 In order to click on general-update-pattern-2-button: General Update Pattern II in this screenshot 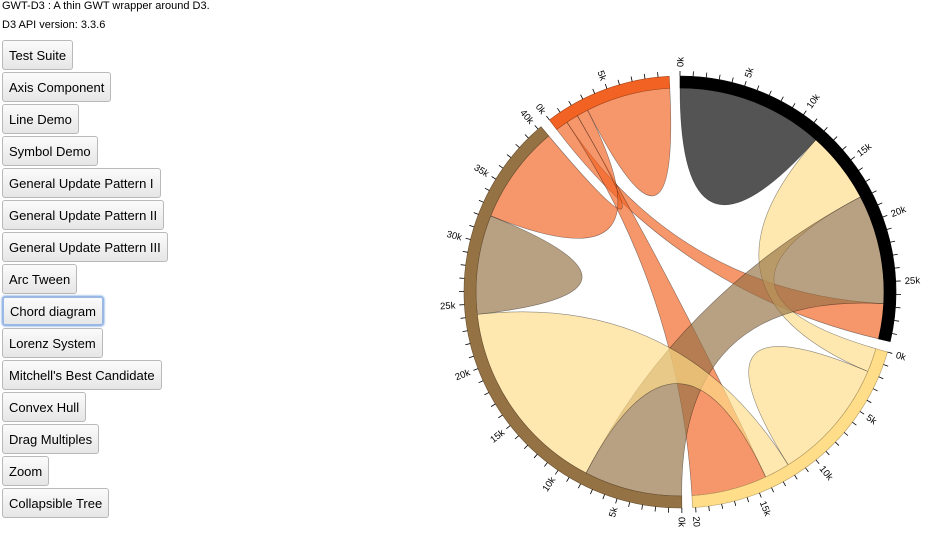, I will do `click(83, 215)`.